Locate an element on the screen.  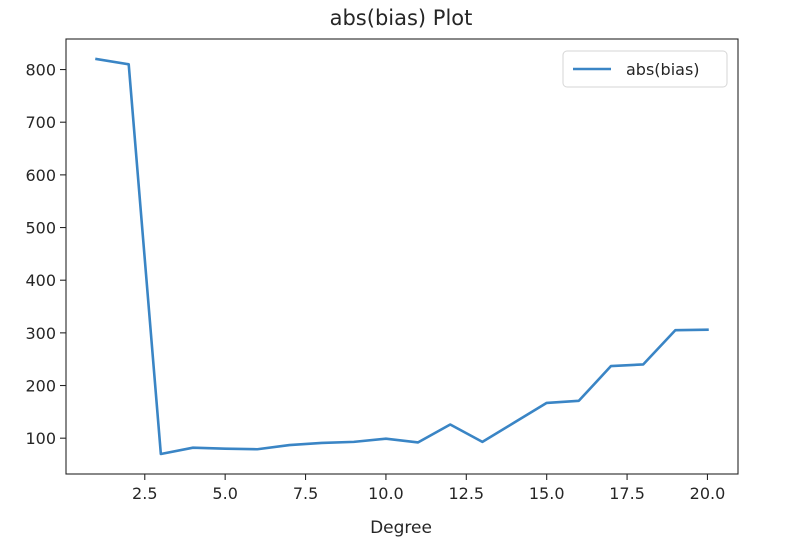
x-tick-label: 17.5 is located at coordinates (627, 493).